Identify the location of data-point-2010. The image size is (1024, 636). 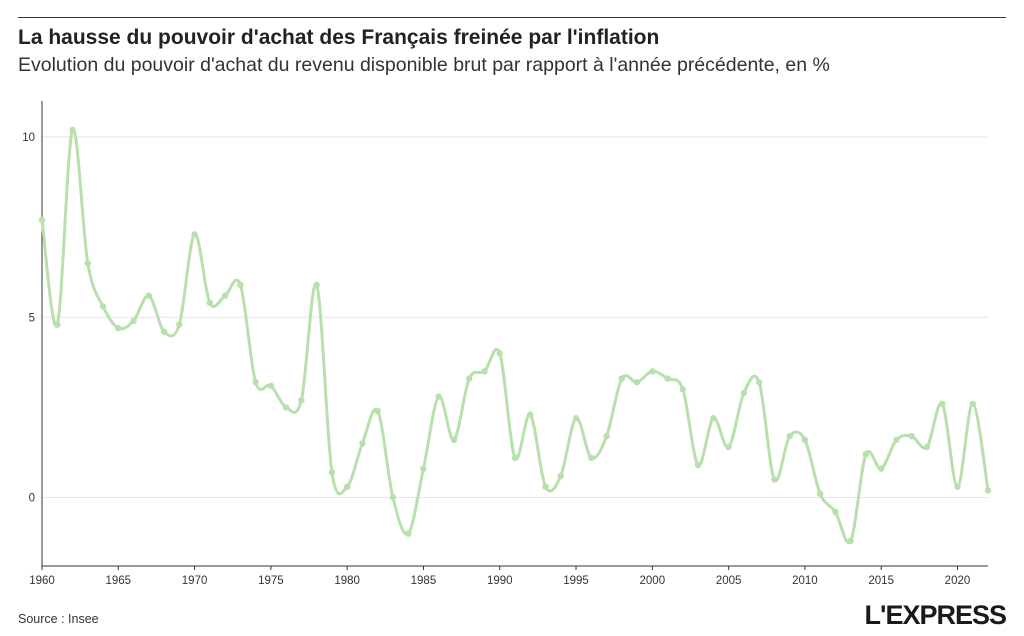
(805, 440).